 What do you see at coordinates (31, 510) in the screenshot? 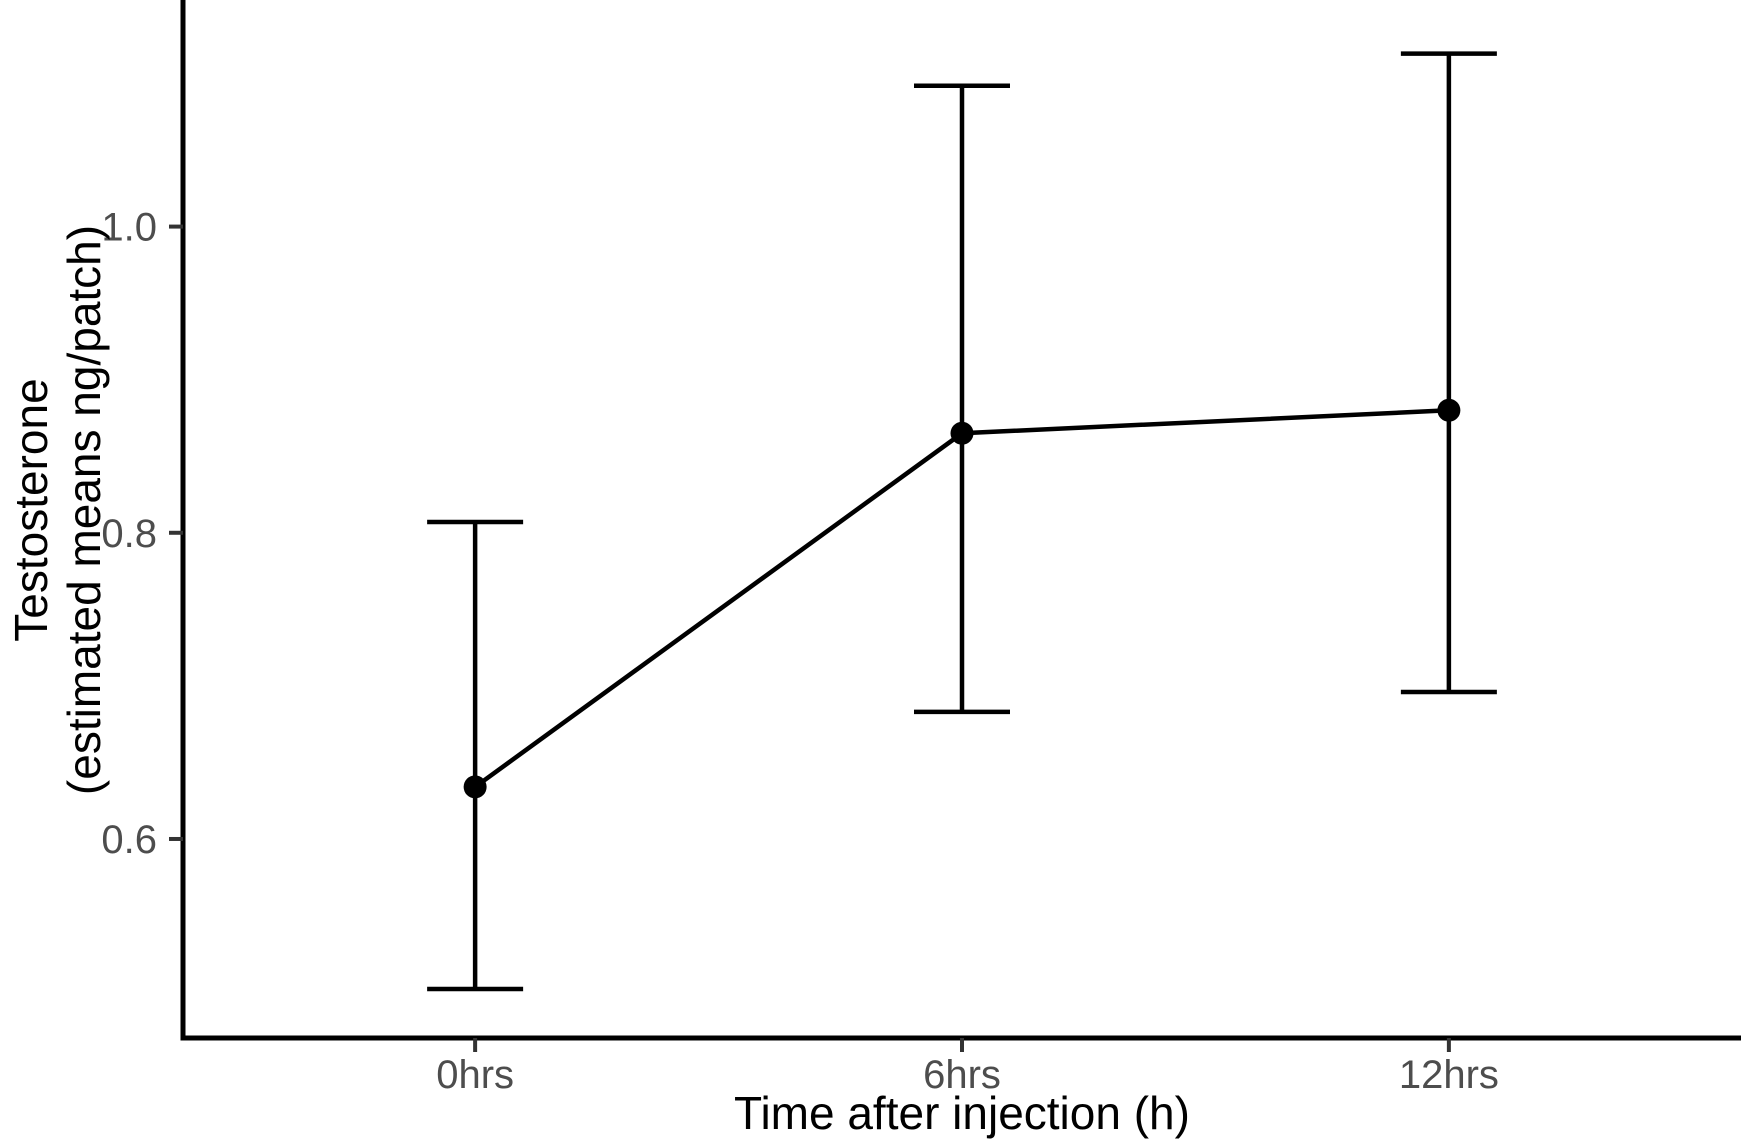
I see `y-axis-title-line1: Testosterone` at bounding box center [31, 510].